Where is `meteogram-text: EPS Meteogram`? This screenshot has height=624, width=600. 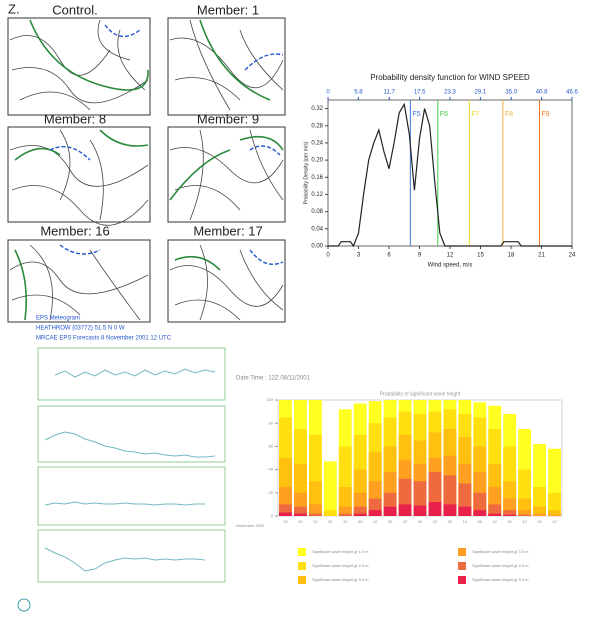 meteogram-text: EPS Meteogram is located at coordinates (58, 319).